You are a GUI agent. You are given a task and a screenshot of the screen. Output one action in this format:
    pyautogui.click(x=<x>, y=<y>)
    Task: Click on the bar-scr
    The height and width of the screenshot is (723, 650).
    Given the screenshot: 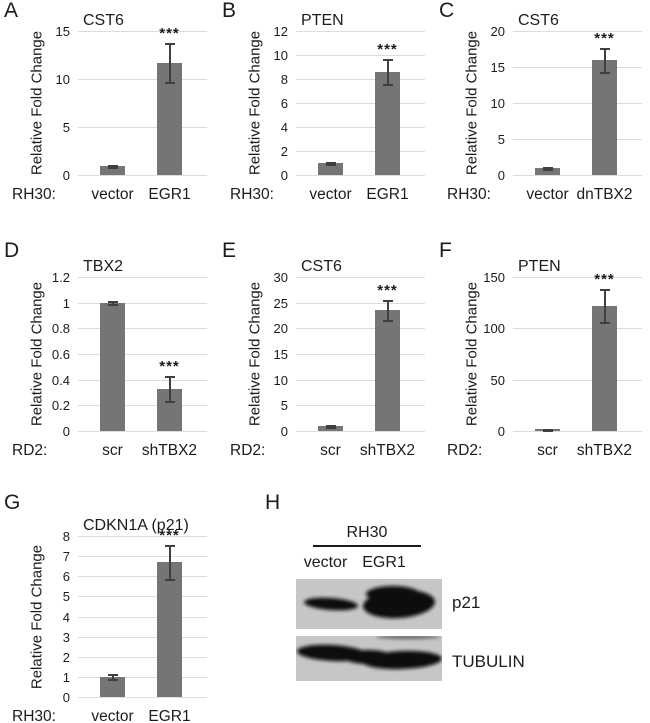 What is the action you would take?
    pyautogui.click(x=112, y=366)
    